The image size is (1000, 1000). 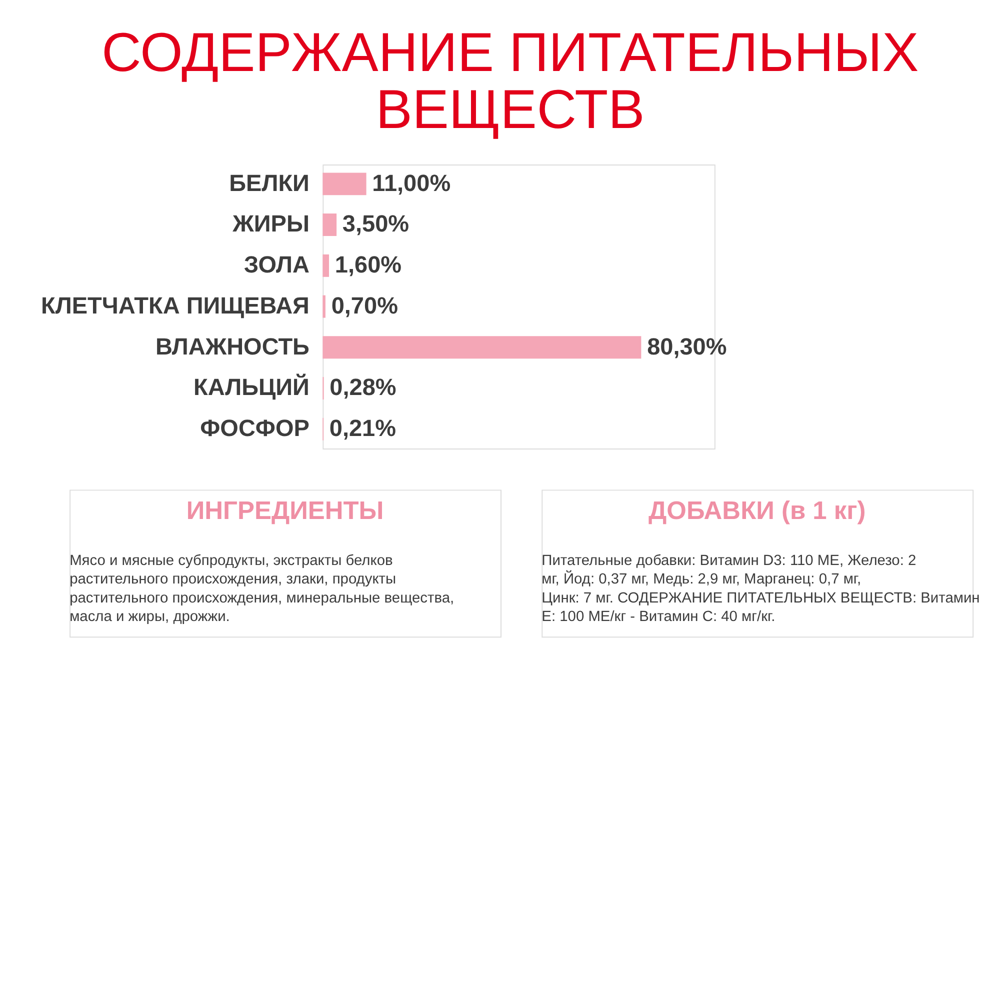 What do you see at coordinates (363, 387) in the screenshot?
I see `data-label: 0,28%` at bounding box center [363, 387].